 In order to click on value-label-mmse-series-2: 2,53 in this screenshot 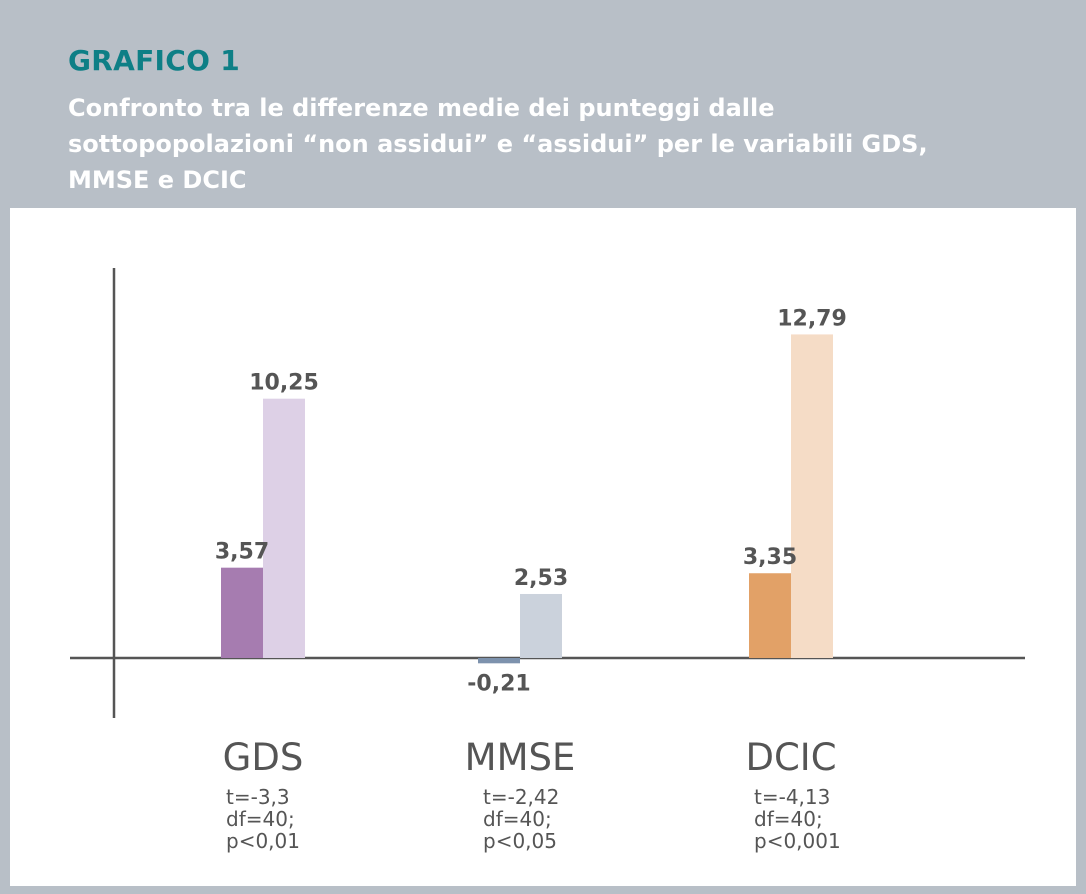, I will do `click(541, 578)`.